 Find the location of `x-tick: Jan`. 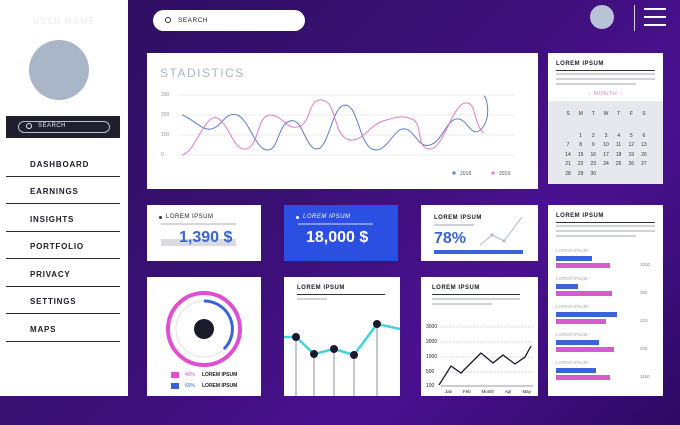

x-tick: Jan is located at coordinates (449, 391).